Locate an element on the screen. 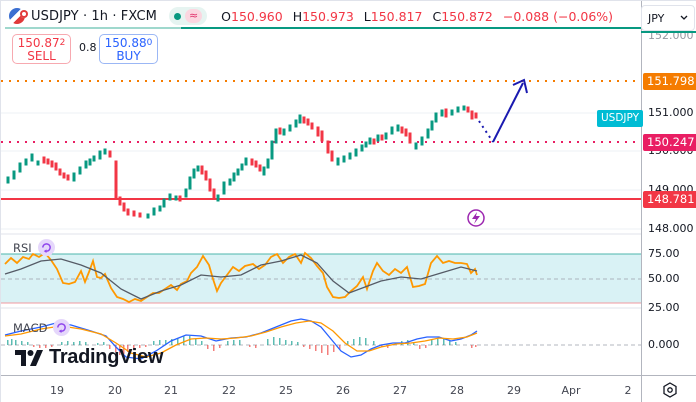 This screenshot has width=696, height=402. chart-settings-button is located at coordinates (668, 388).